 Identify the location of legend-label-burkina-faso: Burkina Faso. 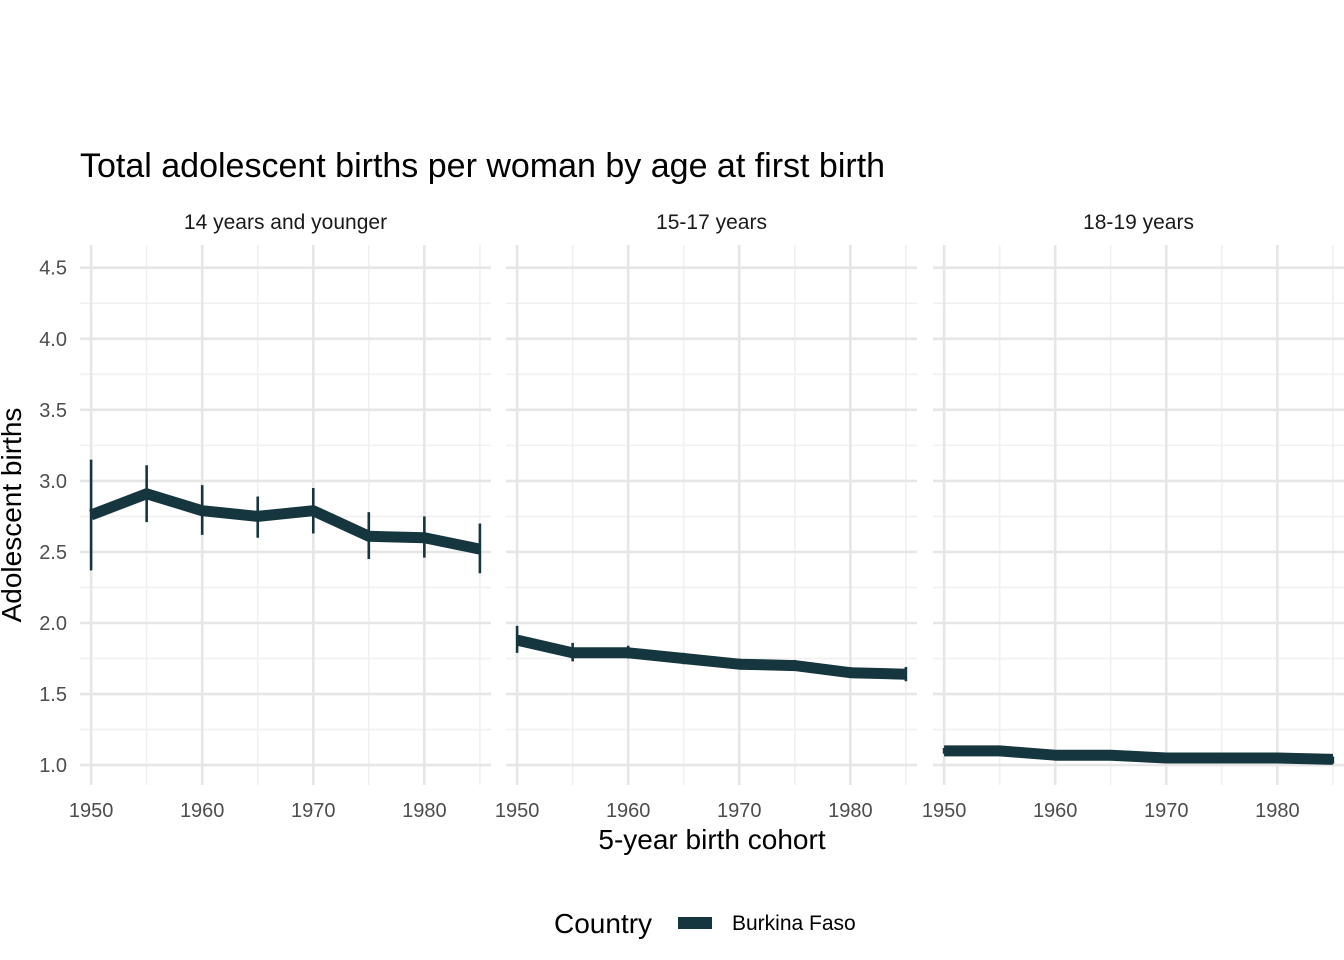
(794, 923).